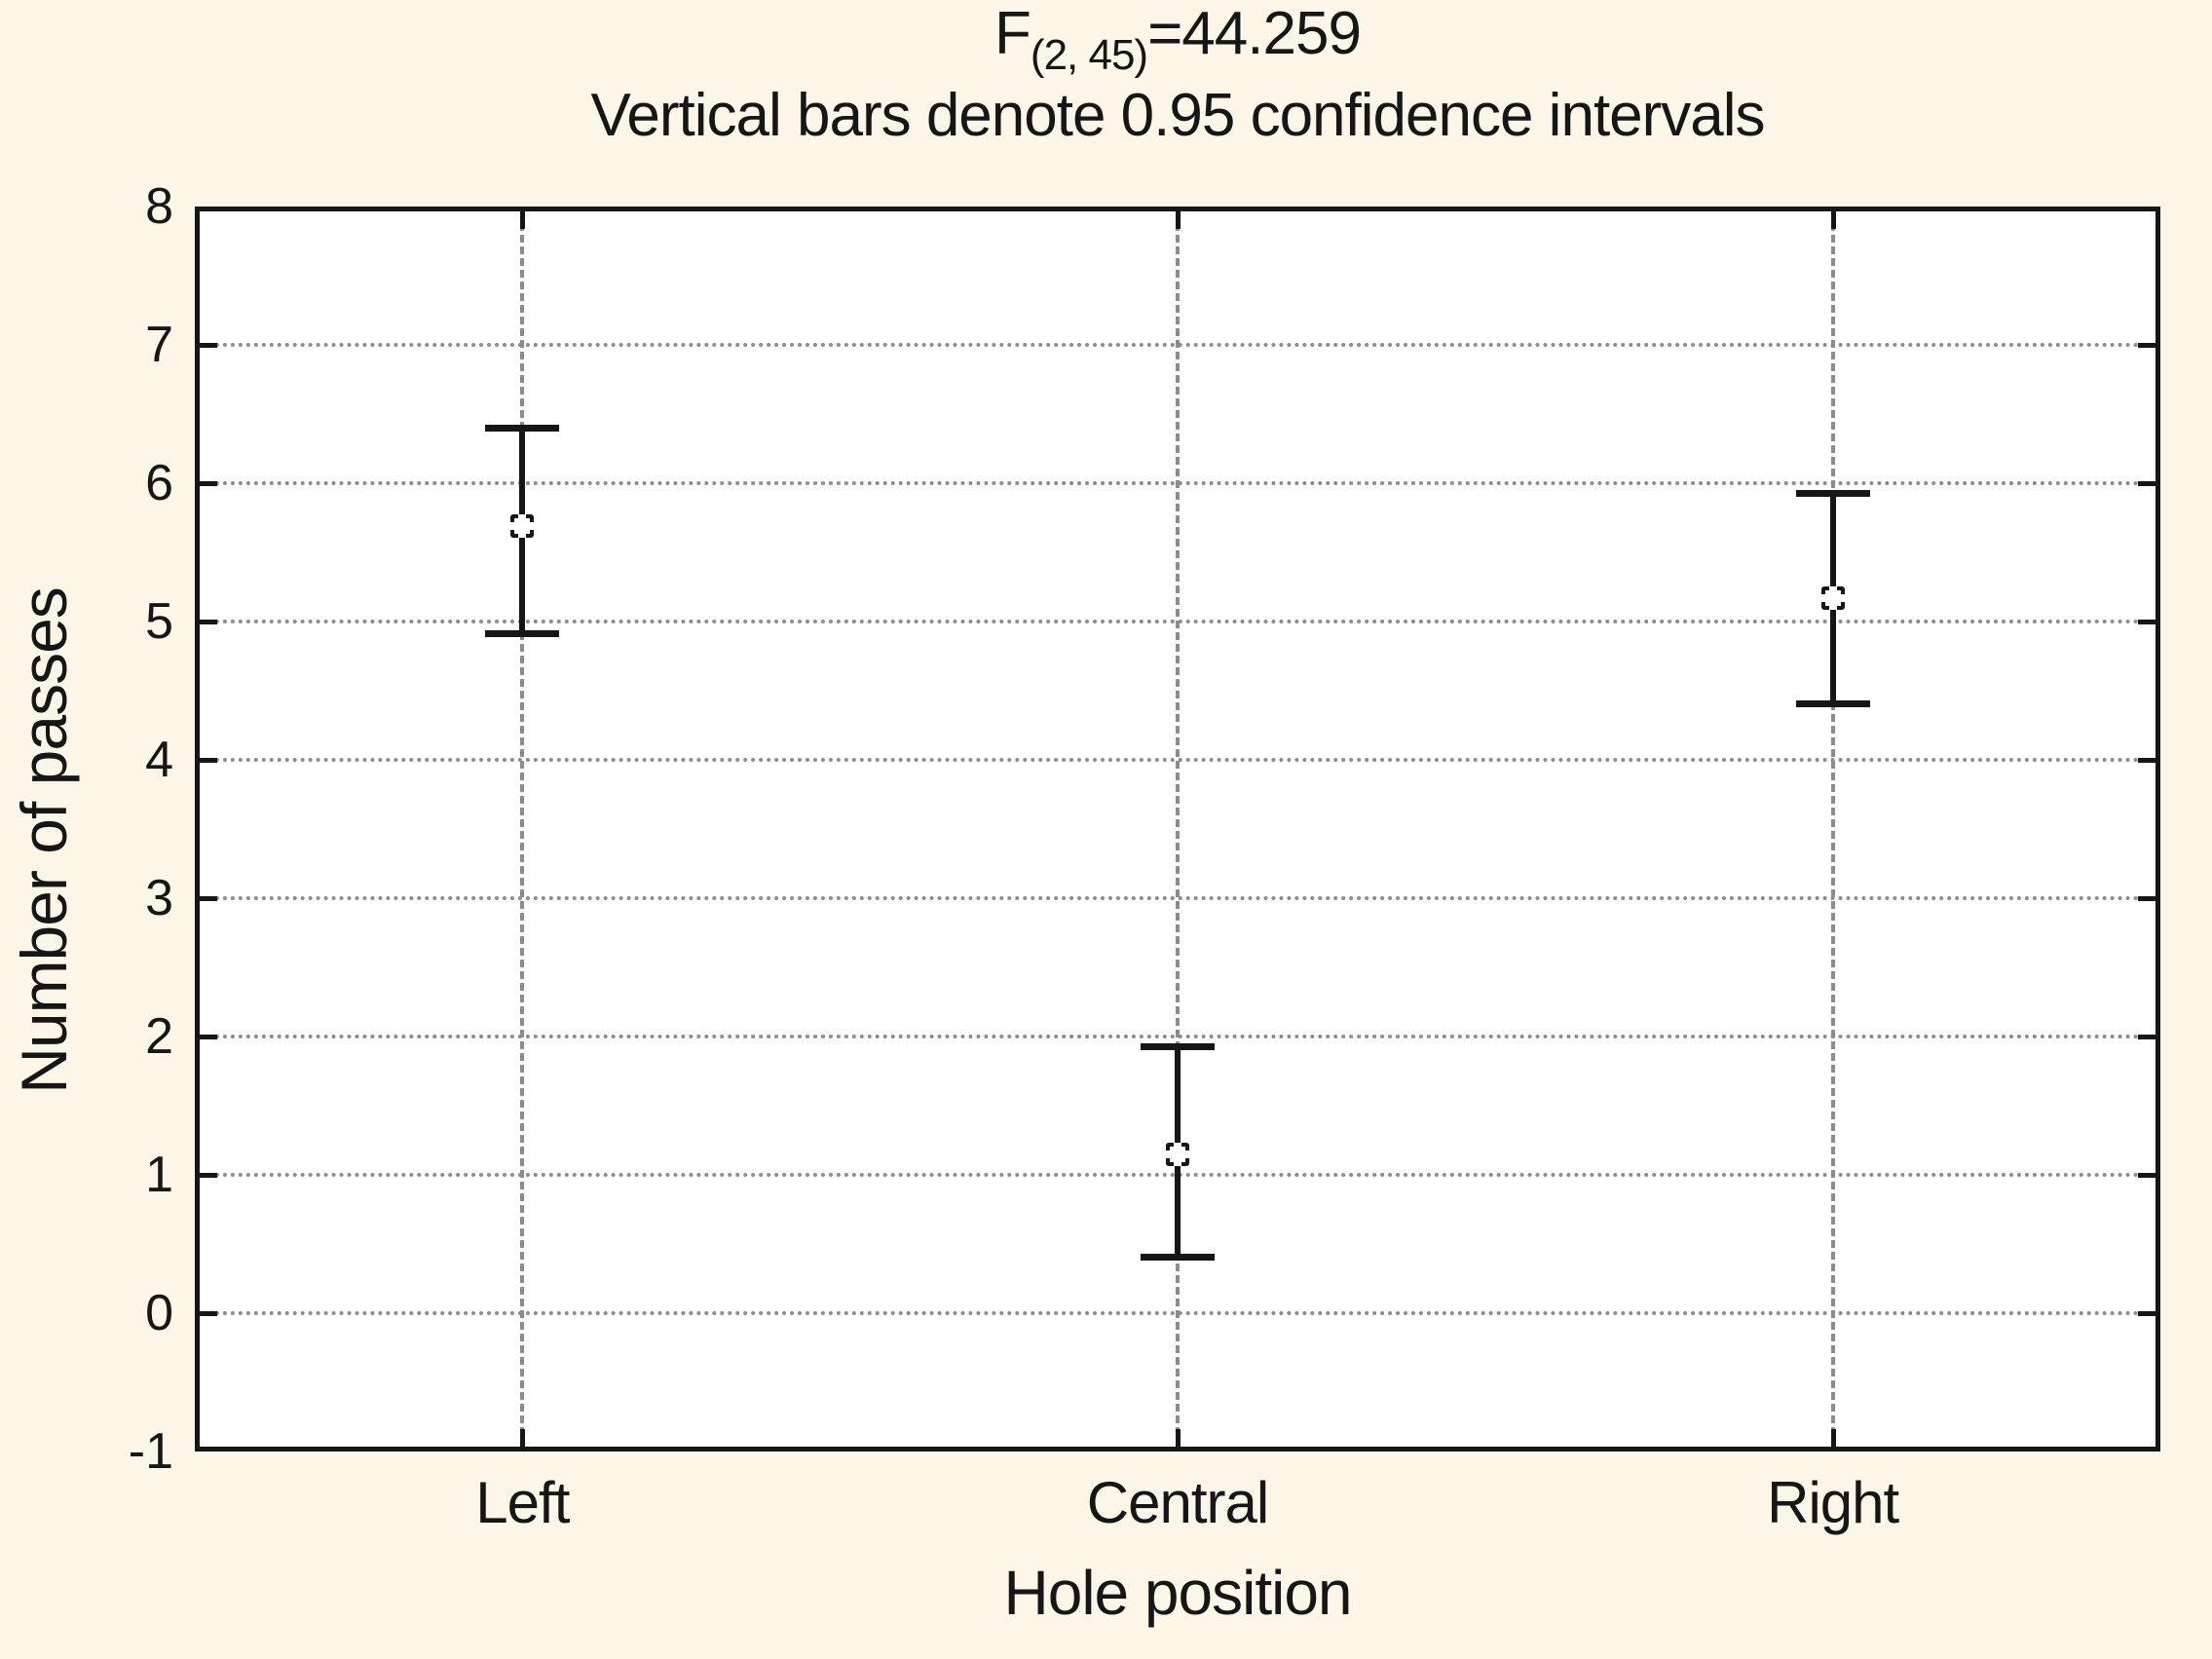 Image resolution: width=2212 pixels, height=1659 pixels. What do you see at coordinates (1013, 33) in the screenshot?
I see `f-statistic-prefix: F` at bounding box center [1013, 33].